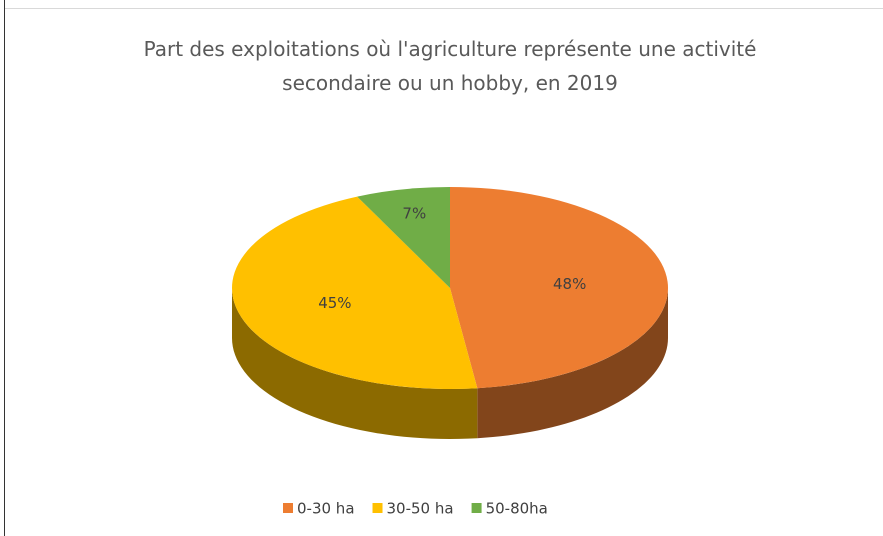 Image resolution: width=883 pixels, height=536 pixels. I want to click on data-label: 45%, so click(334, 303).